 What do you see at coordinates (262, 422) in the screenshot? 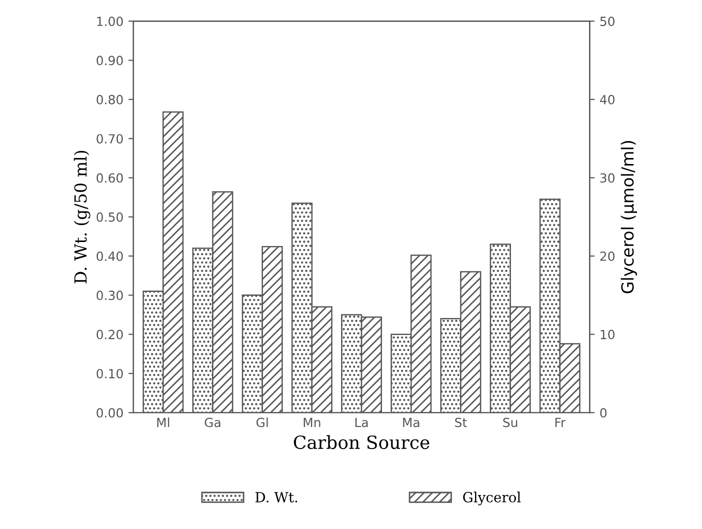
I see `x-tick-label: Gl` at bounding box center [262, 422].